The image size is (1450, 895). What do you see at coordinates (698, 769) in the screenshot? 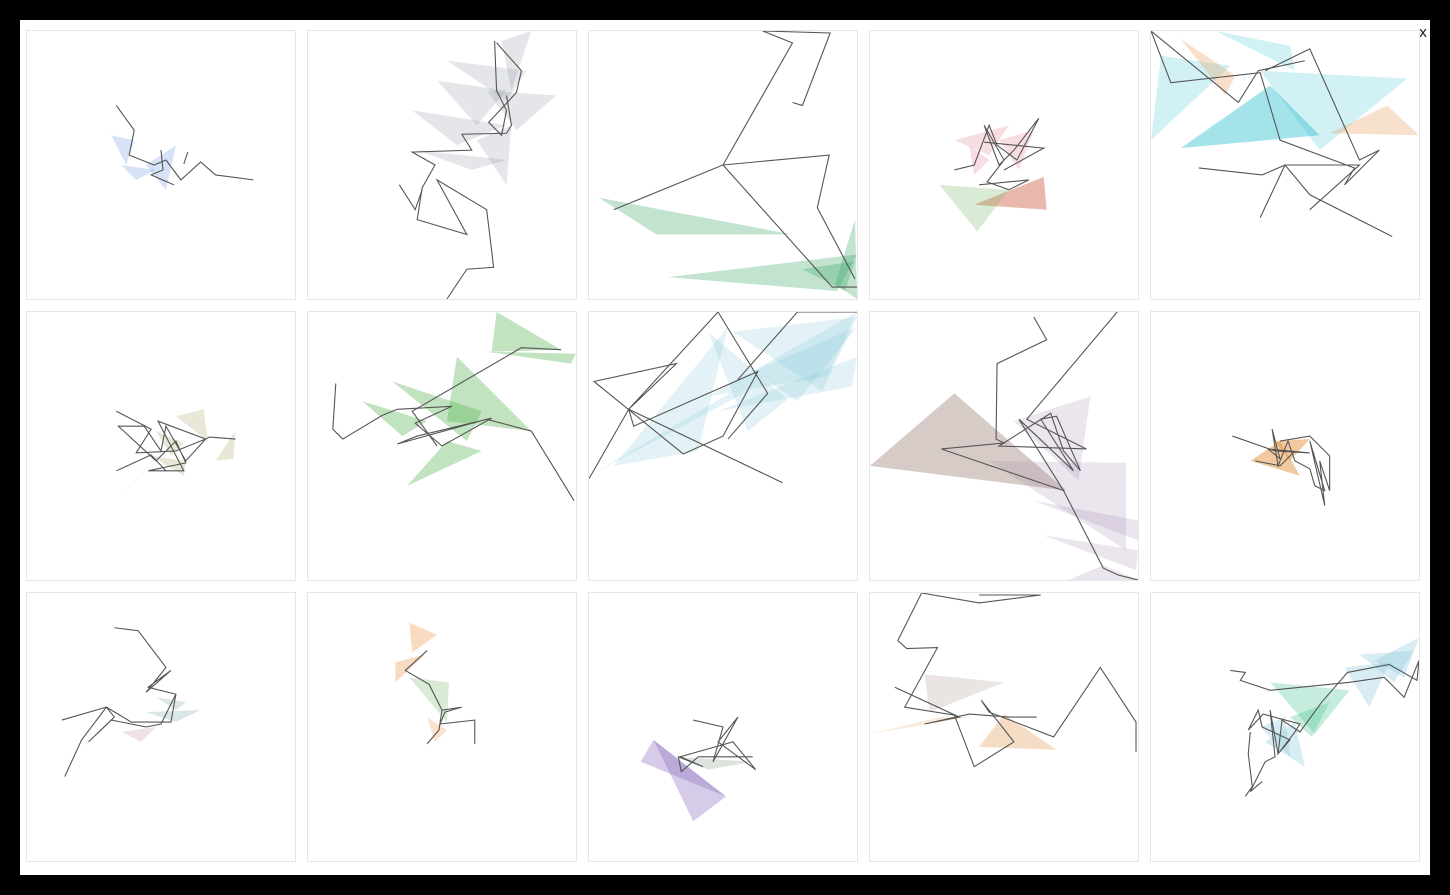
I see `artwork-13-svg` at bounding box center [698, 769].